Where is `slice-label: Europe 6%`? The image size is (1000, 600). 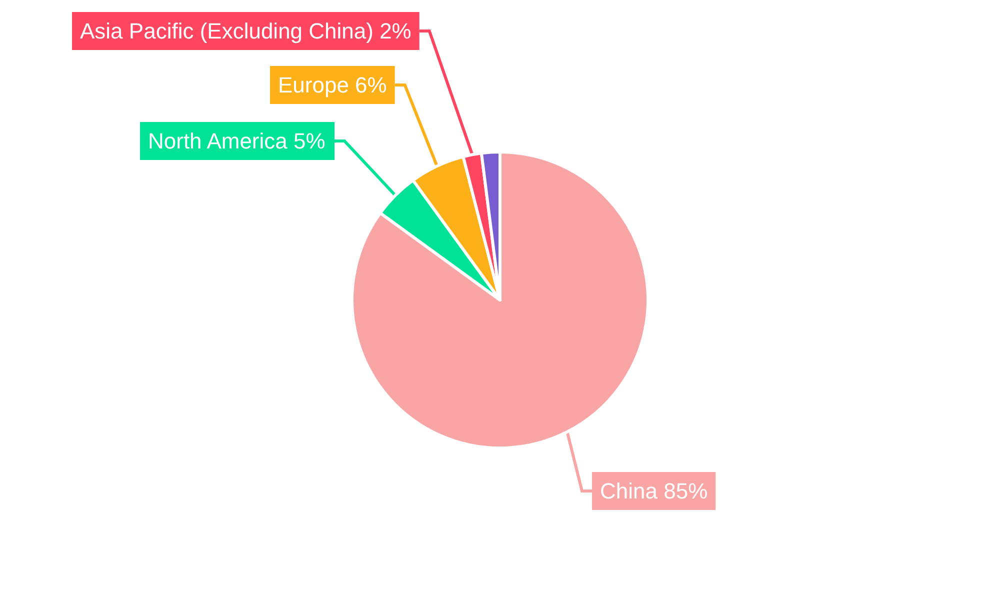
slice-label: Europe 6% is located at coordinates (332, 85).